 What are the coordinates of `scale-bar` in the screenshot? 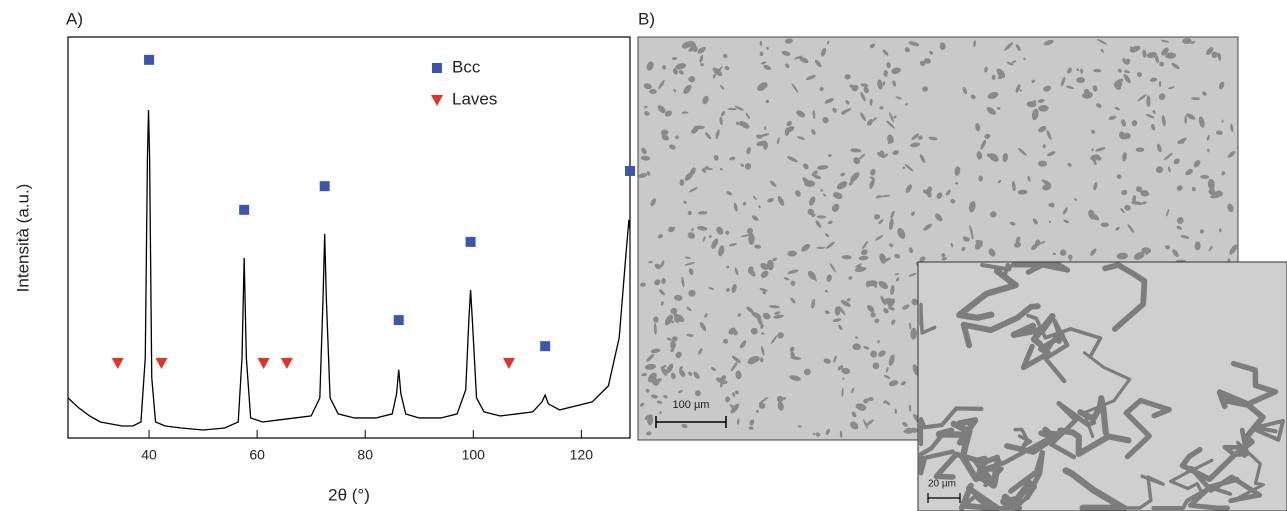 It's located at (691, 422).